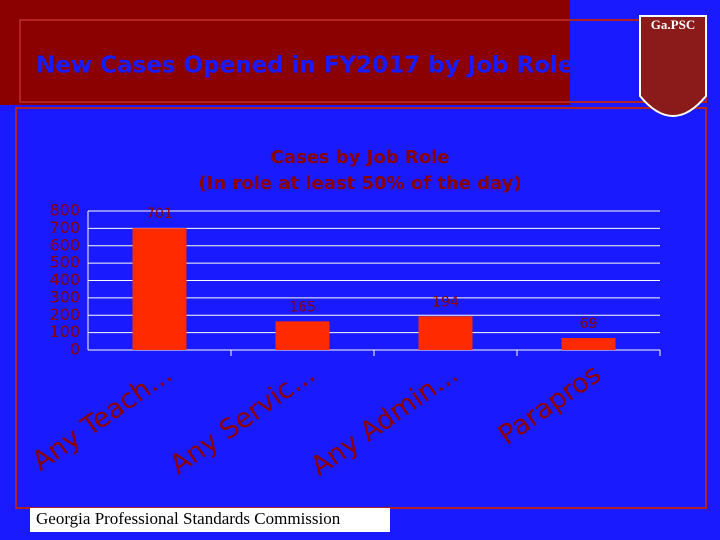 This screenshot has width=720, height=540. Describe the element at coordinates (64, 244) in the screenshot. I see `y-tick-label: 600` at that location.